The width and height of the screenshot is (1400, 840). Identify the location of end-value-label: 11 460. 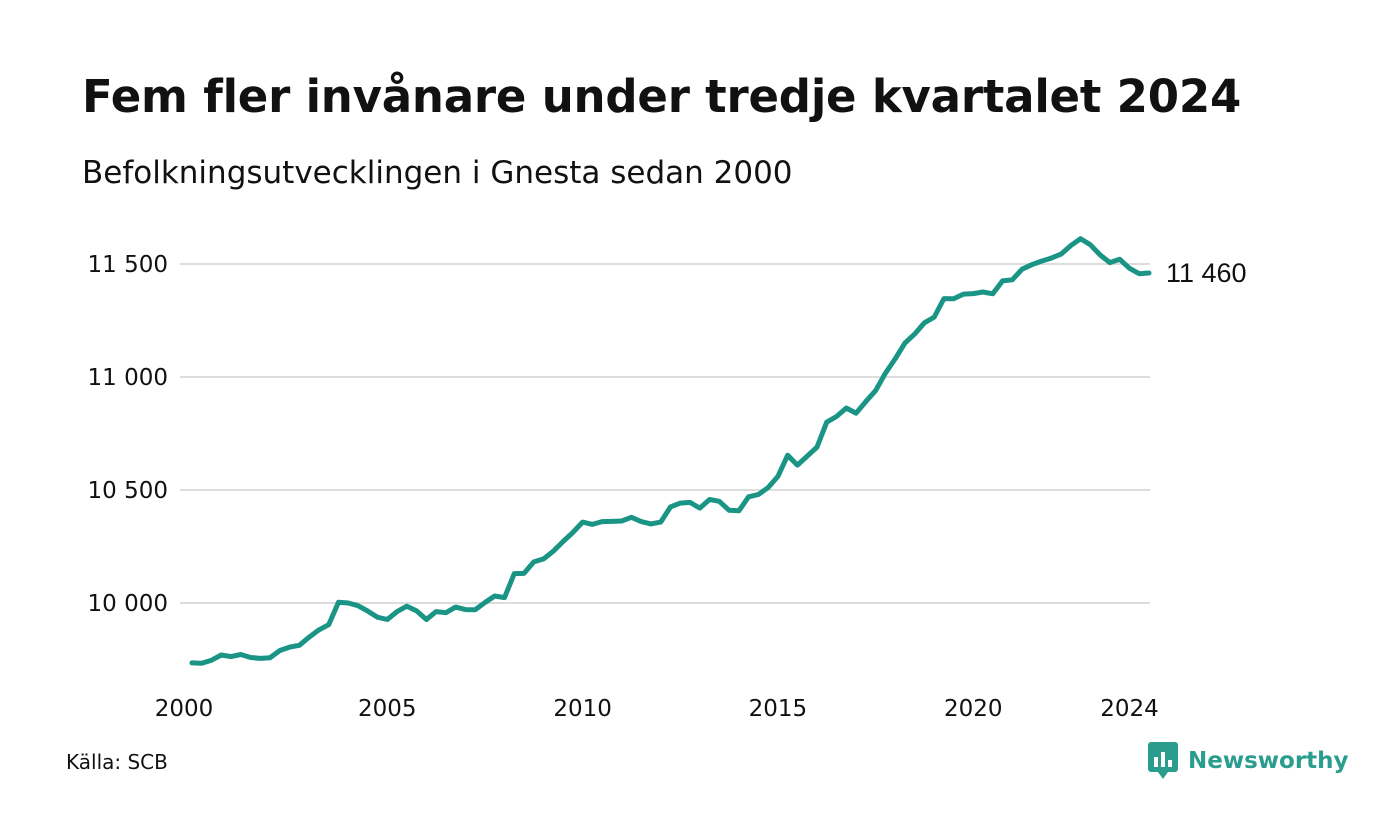
(1206, 273).